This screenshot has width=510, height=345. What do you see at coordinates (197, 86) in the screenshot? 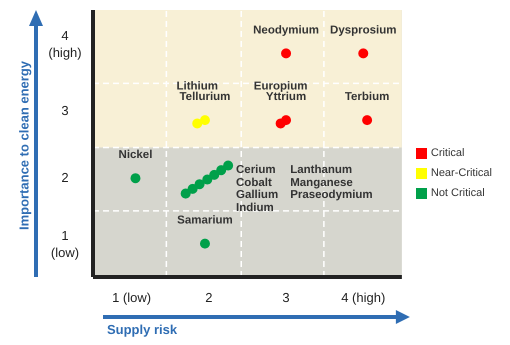
I see `annotation: Lithium` at bounding box center [197, 86].